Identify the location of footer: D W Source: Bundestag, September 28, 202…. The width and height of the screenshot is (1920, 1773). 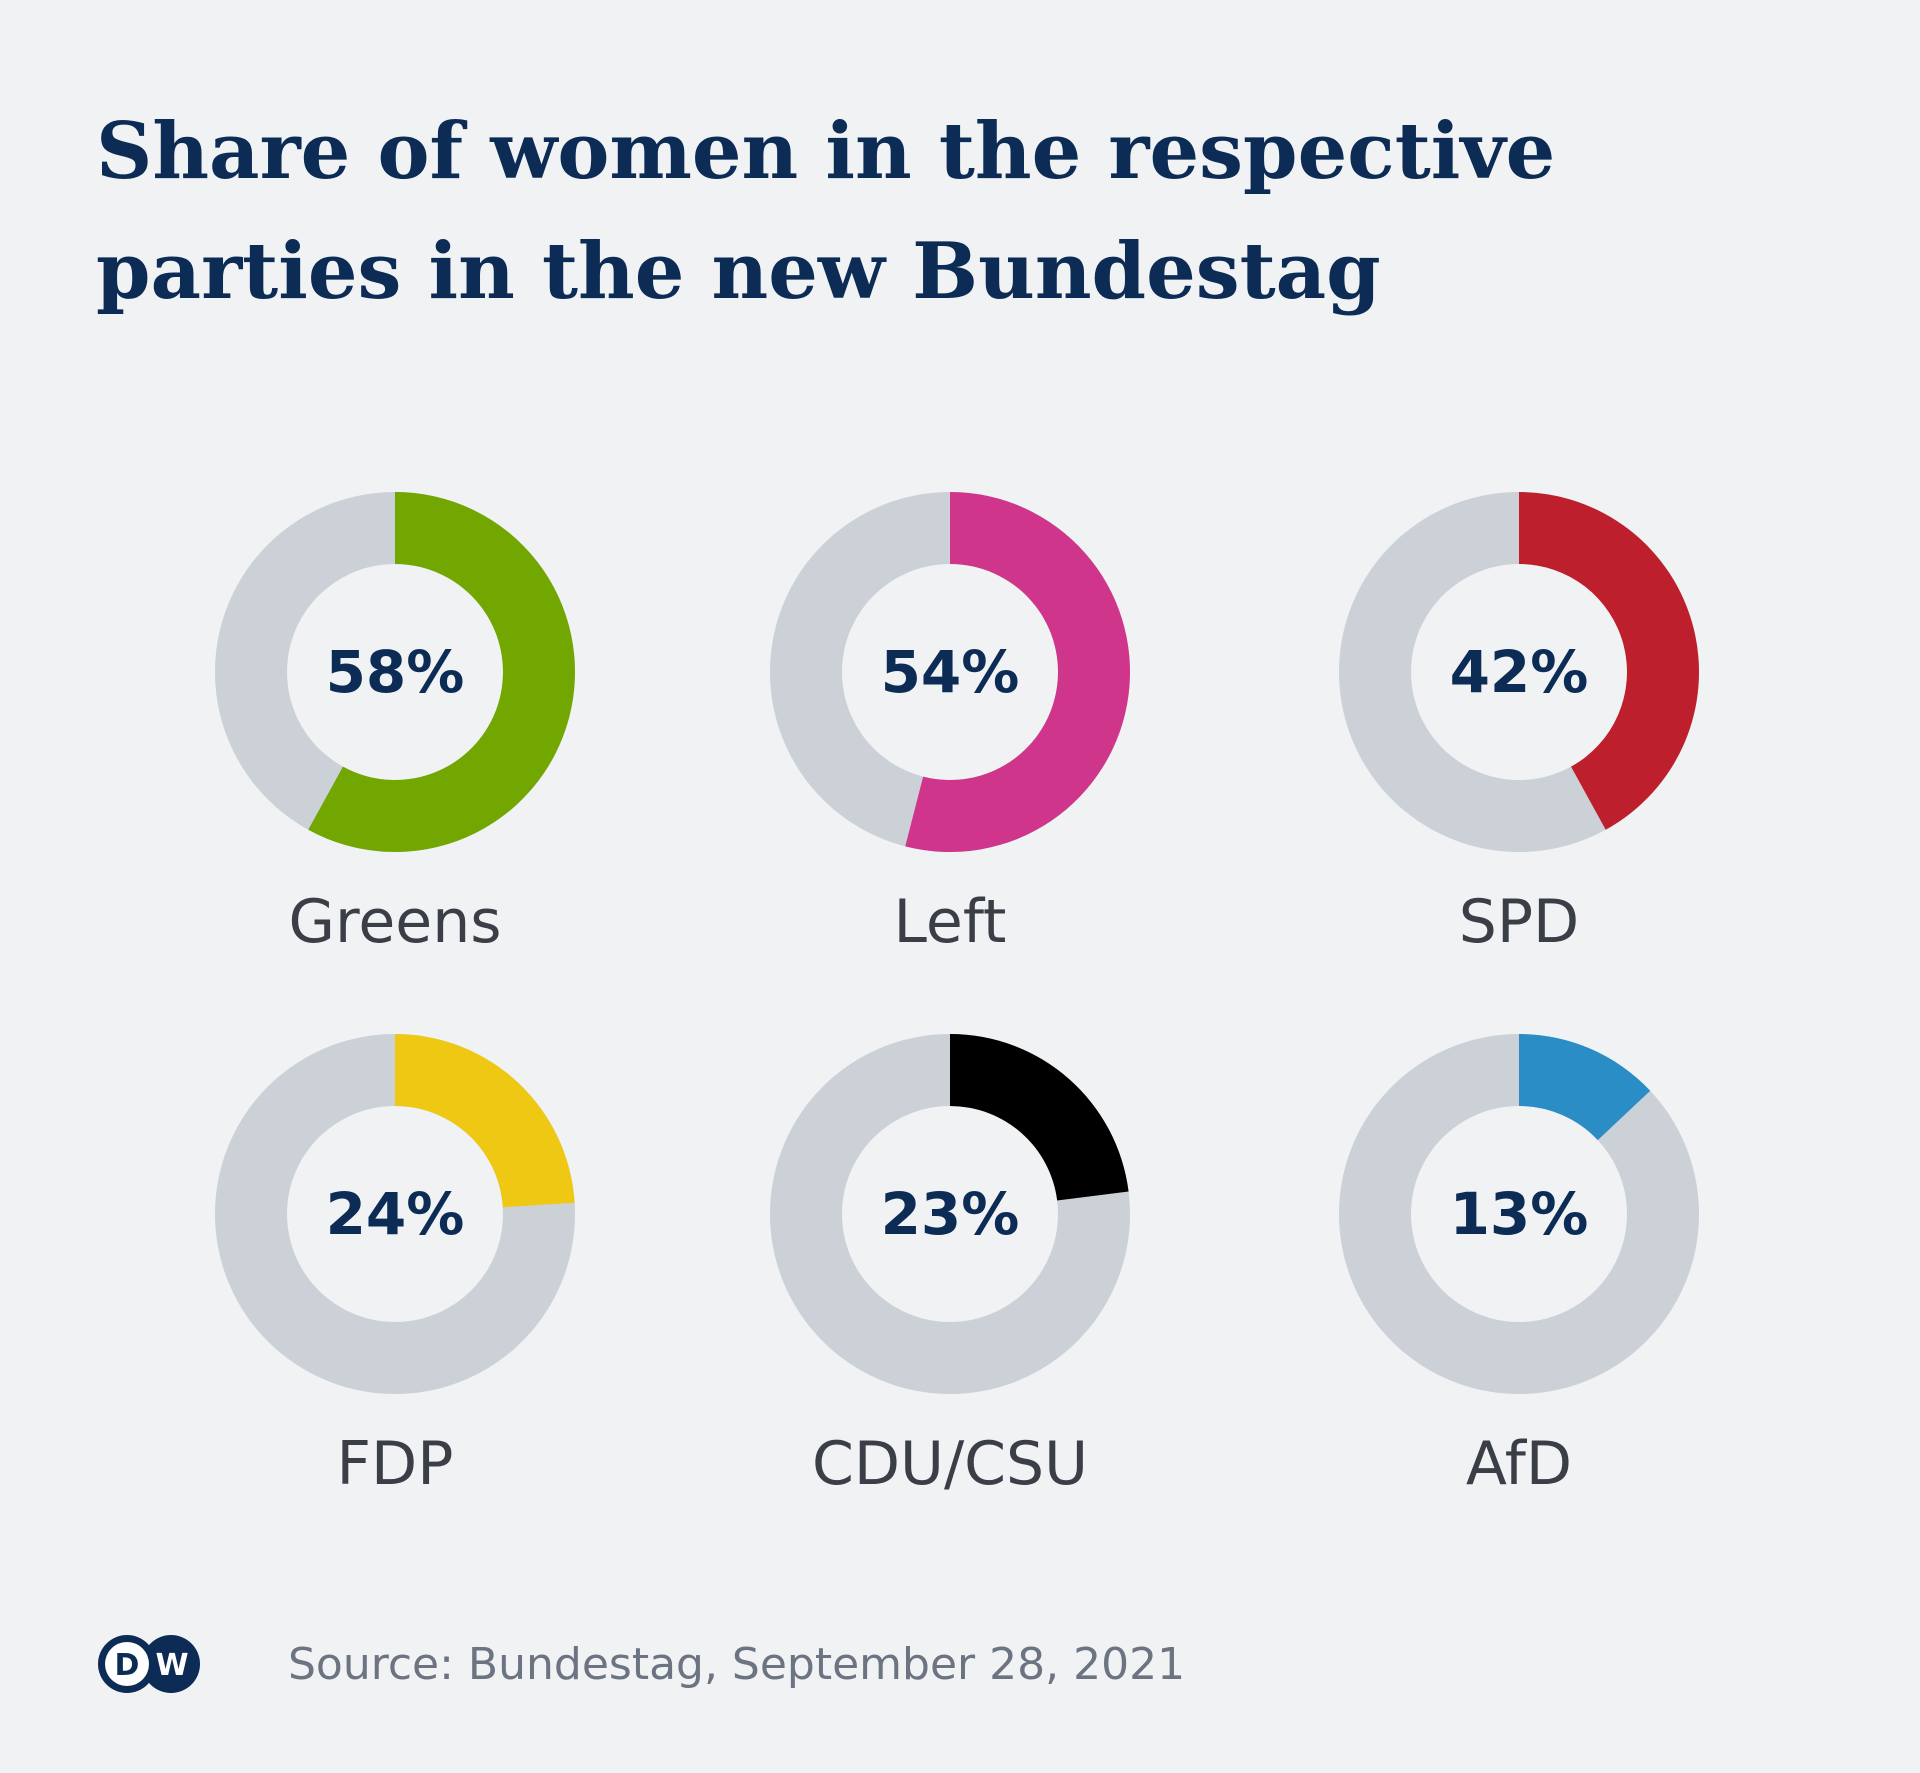
(746, 1665).